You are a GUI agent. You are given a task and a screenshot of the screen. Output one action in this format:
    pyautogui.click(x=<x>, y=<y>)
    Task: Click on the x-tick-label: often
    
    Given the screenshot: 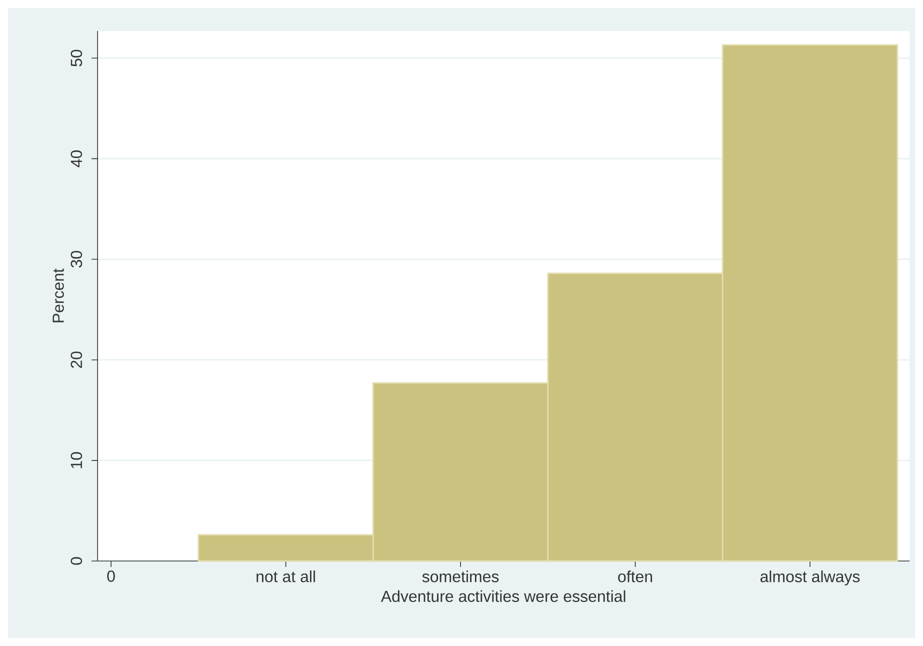 What is the action you would take?
    pyautogui.click(x=635, y=576)
    